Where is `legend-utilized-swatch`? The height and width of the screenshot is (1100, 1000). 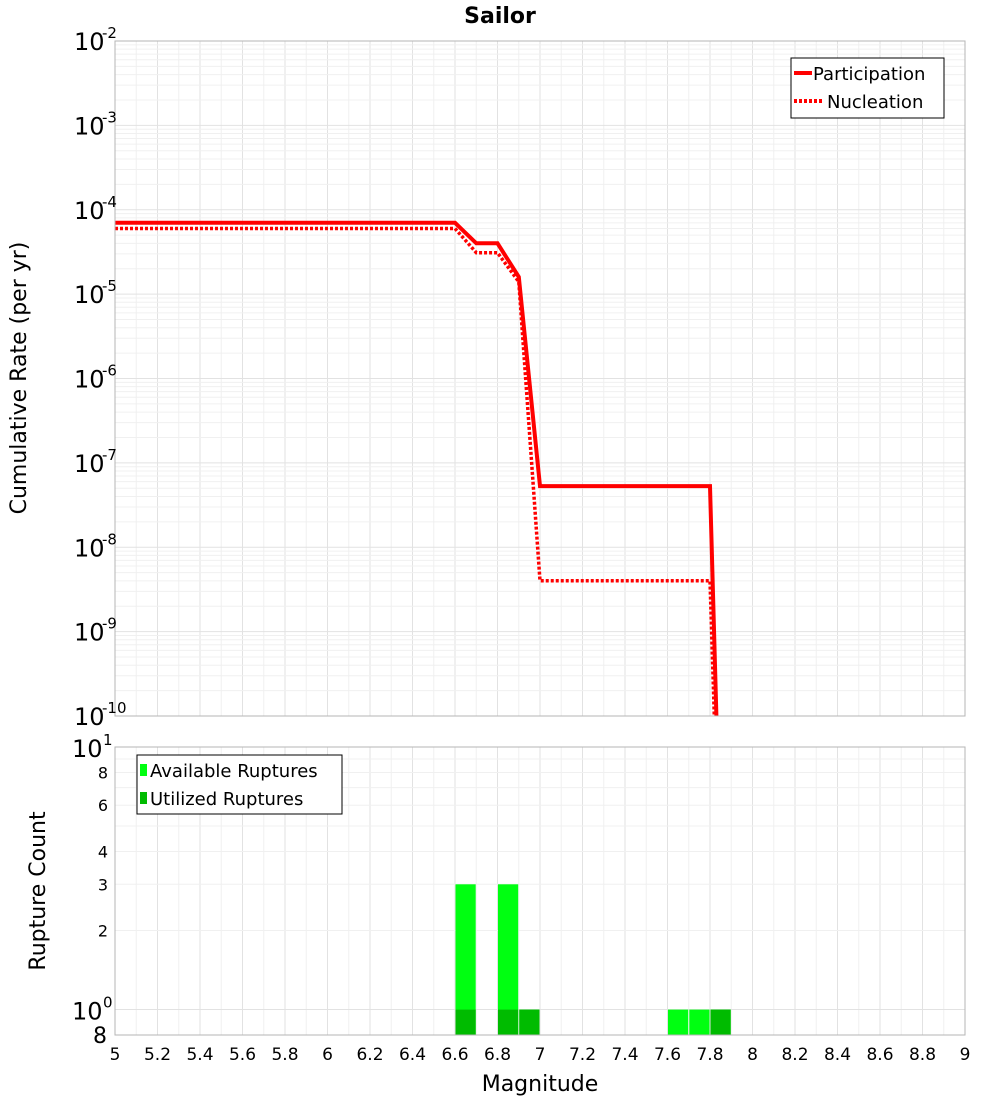
legend-utilized-swatch is located at coordinates (143, 798).